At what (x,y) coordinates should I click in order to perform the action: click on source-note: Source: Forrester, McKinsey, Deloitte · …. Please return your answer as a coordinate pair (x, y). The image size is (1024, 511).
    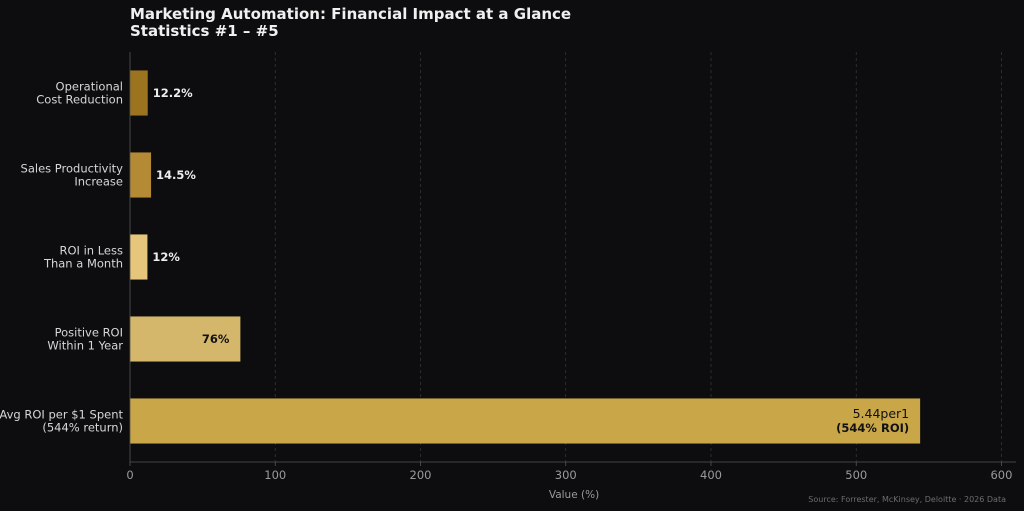
    Looking at the image, I should click on (907, 499).